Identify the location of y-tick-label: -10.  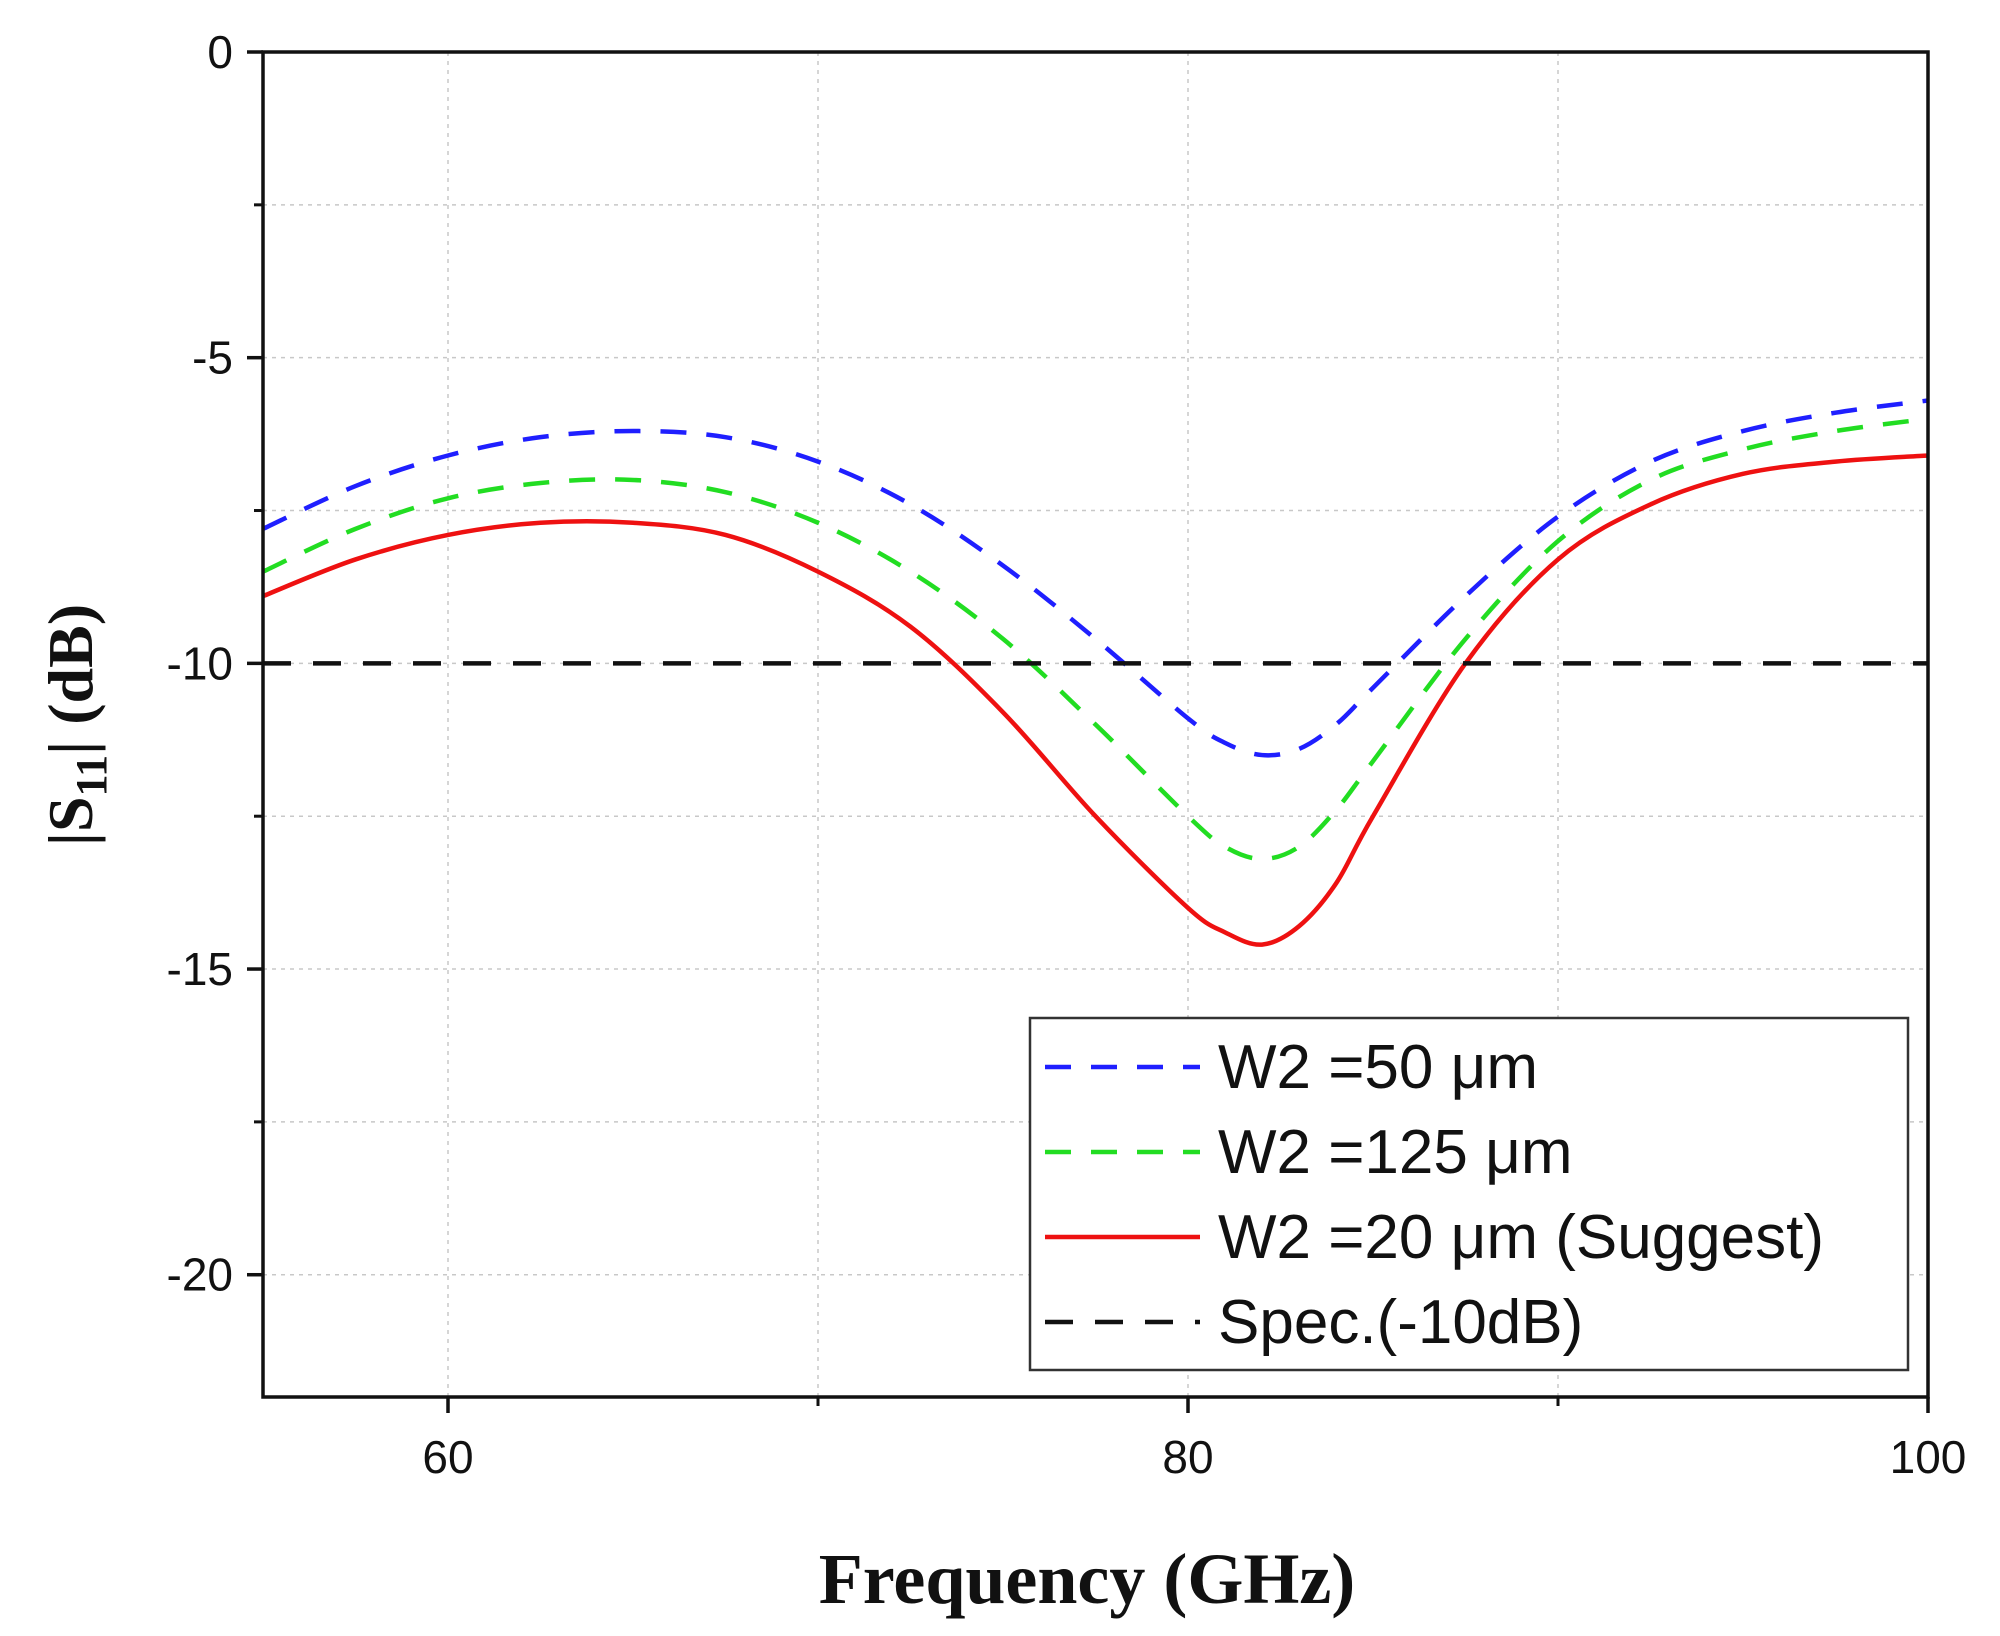
(200, 663).